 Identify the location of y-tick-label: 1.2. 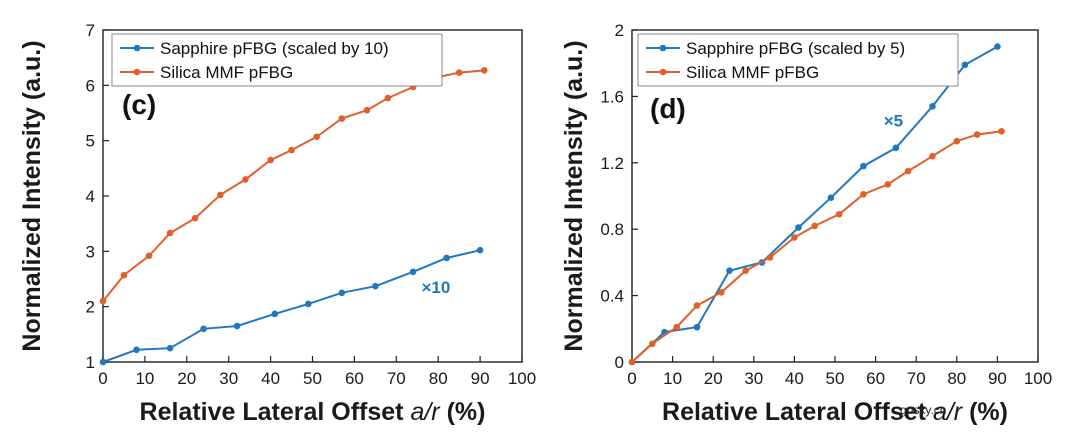
(612, 163).